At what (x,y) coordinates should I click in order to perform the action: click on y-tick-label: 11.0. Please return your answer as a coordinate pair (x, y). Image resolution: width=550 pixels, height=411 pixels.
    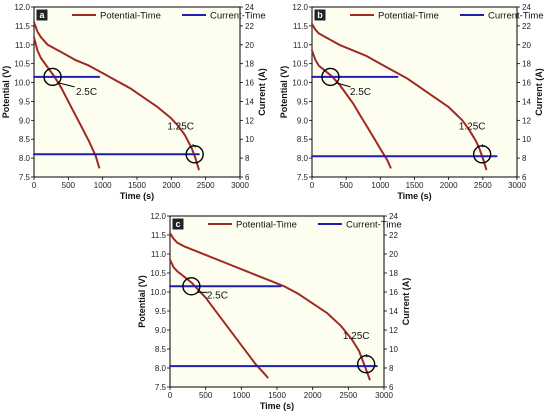
    Looking at the image, I should click on (301, 45).